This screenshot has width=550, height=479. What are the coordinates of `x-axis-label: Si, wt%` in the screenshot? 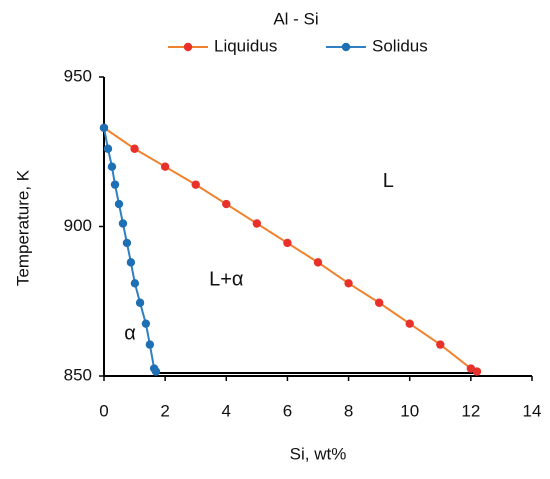 It's located at (318, 453).